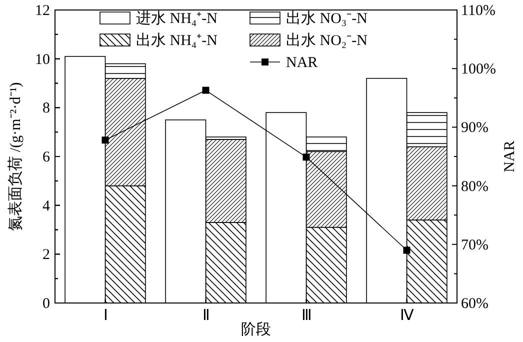 Image resolution: width=523 pixels, height=342 pixels. I want to click on x-axis-title: 阶段, so click(256, 329).